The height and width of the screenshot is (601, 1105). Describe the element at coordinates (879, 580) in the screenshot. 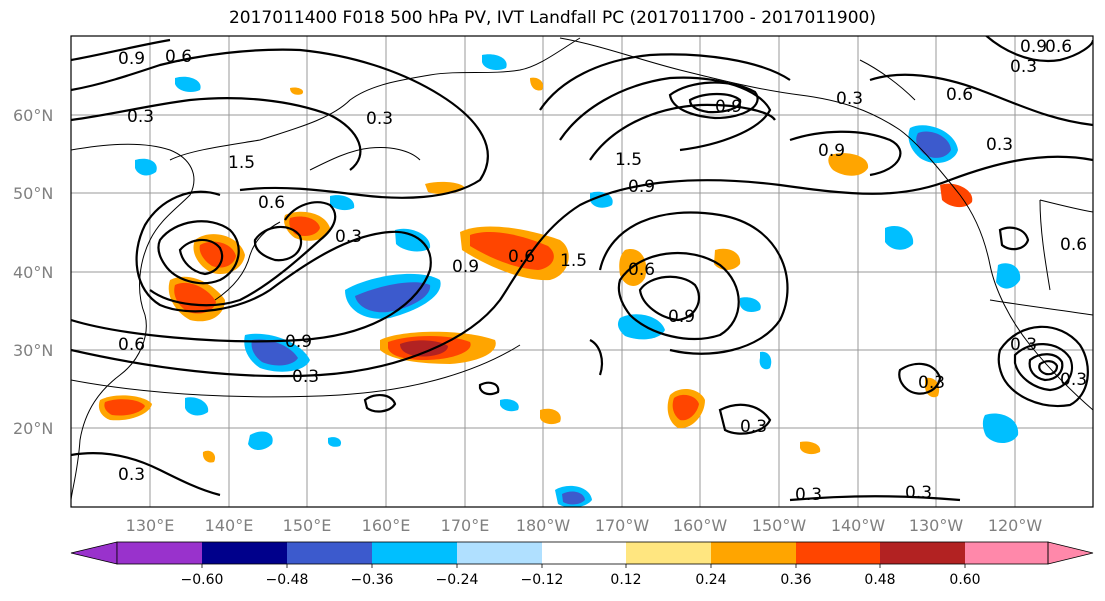

I see `colorbar-tick: 0.48` at that location.